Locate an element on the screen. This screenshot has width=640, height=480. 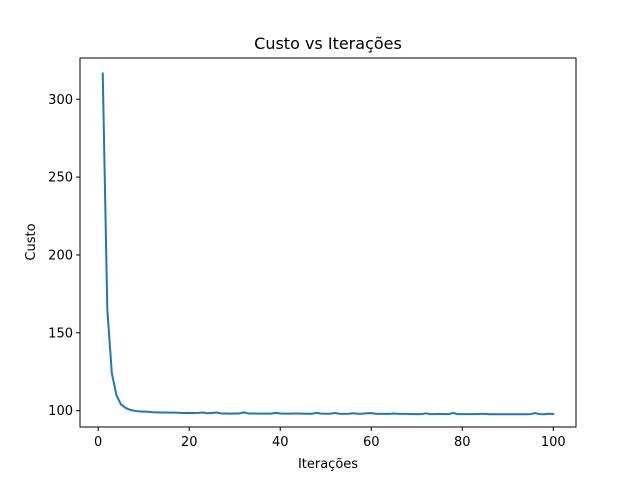
x-tick-label: 100 is located at coordinates (553, 442).